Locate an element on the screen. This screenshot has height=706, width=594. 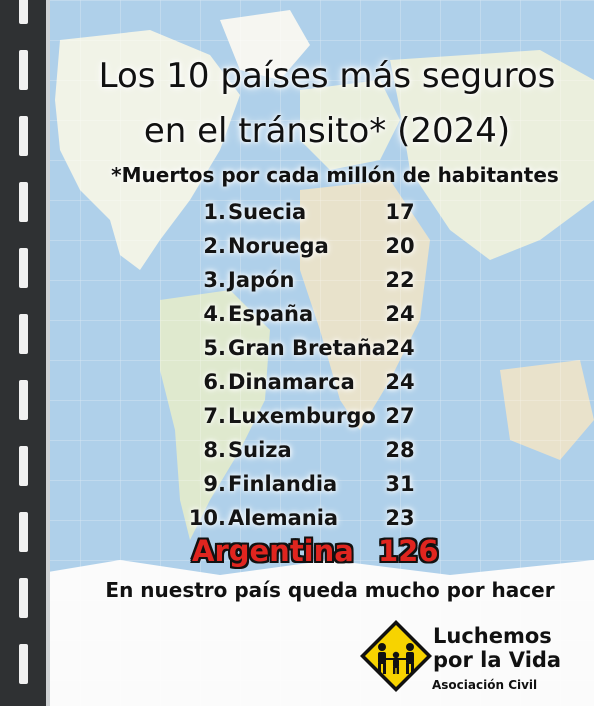
rank-number: 9. is located at coordinates (214, 484).